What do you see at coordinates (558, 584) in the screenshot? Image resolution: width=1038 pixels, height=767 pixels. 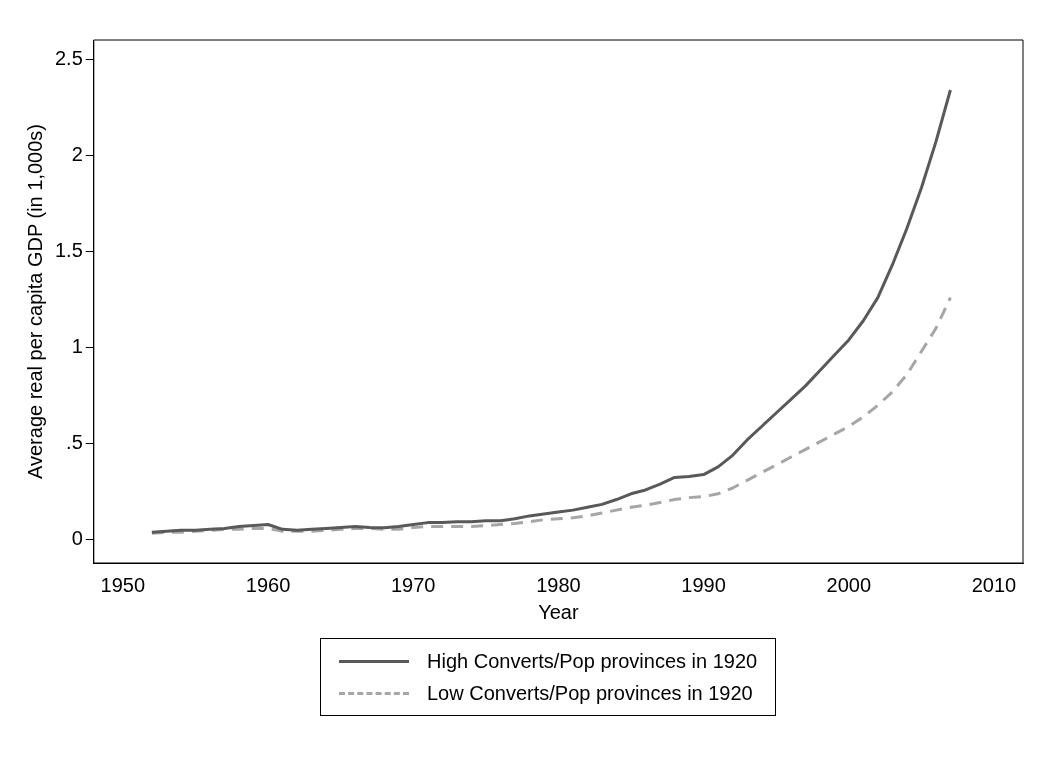 I see `x-tick-label: 1980` at bounding box center [558, 584].